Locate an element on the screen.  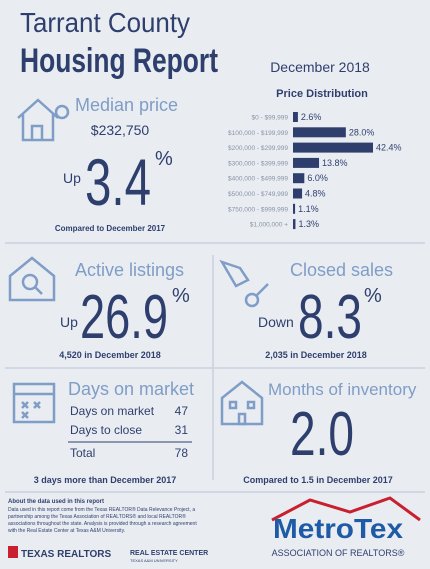
section-title: Active listings is located at coordinates (129, 270).